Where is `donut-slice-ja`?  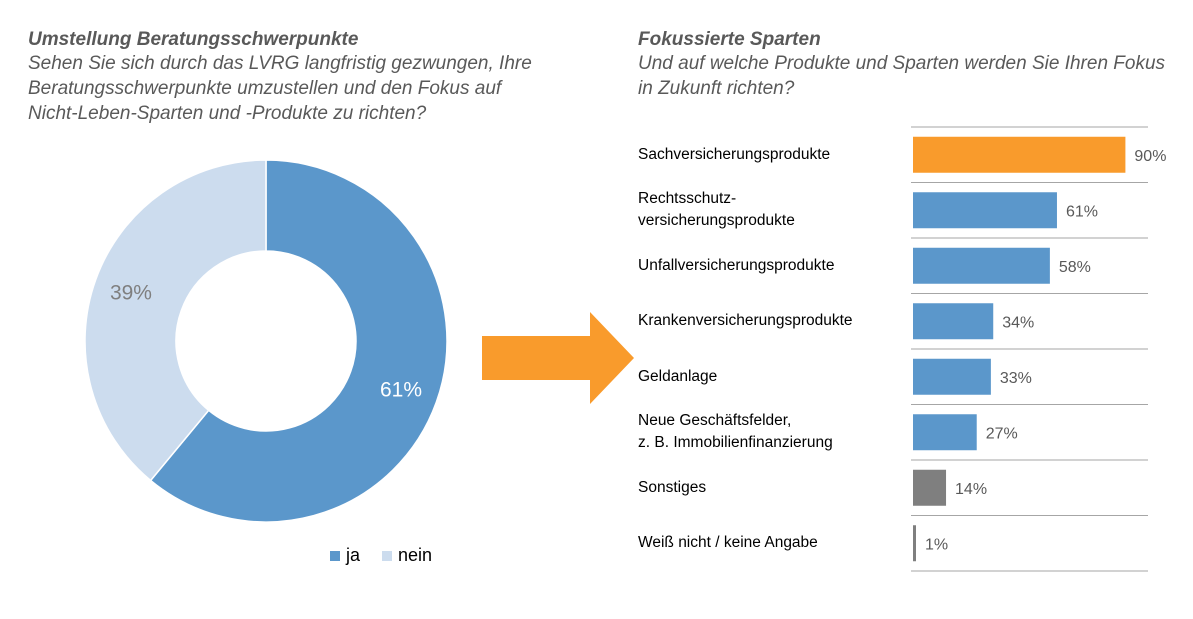 donut-slice-ja is located at coordinates (298, 341).